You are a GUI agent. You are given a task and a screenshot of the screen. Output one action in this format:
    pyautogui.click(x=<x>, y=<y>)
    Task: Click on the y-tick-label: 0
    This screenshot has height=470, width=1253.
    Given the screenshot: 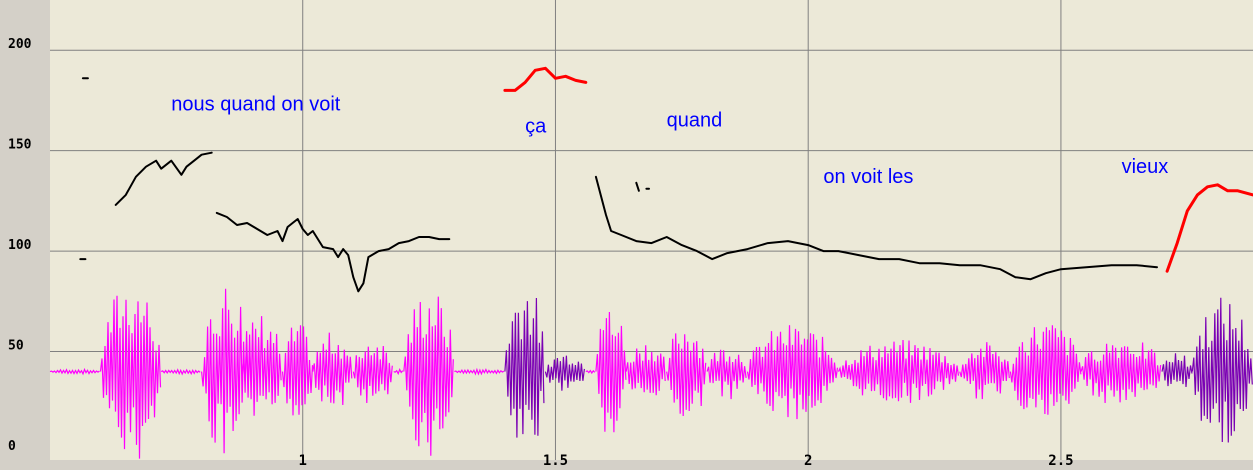 What is the action you would take?
    pyautogui.click(x=12, y=446)
    